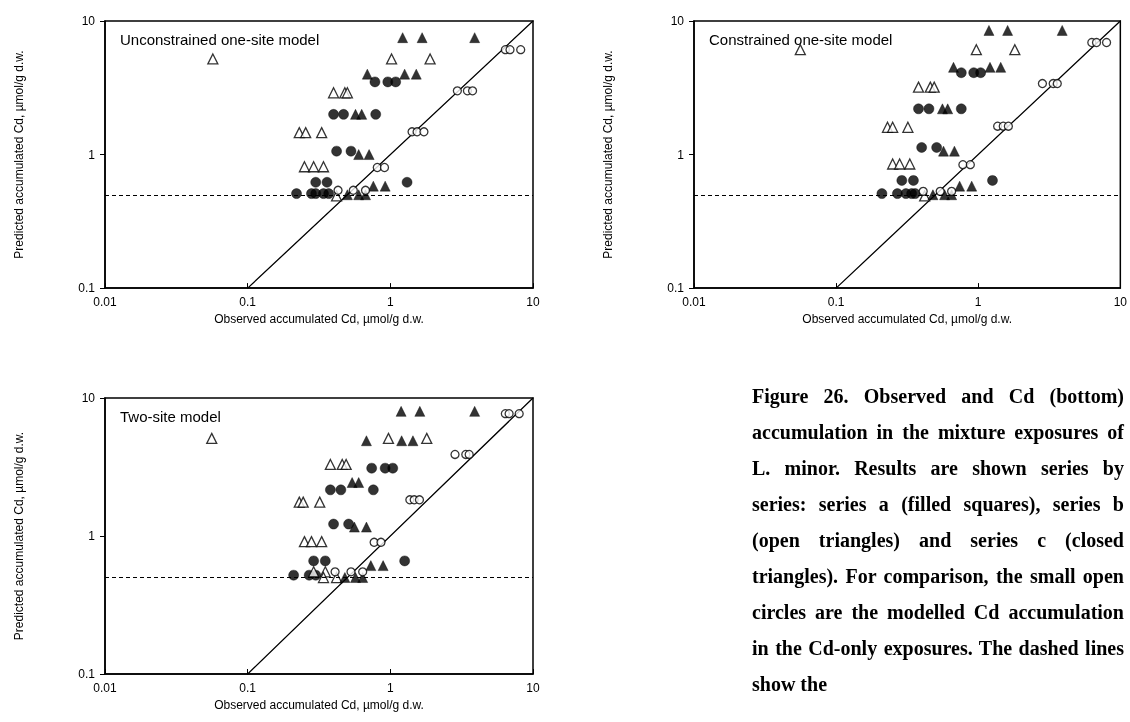 The image size is (1130, 722). What do you see at coordinates (220, 39) in the screenshot?
I see `text: Unconstrained one-site model` at bounding box center [220, 39].